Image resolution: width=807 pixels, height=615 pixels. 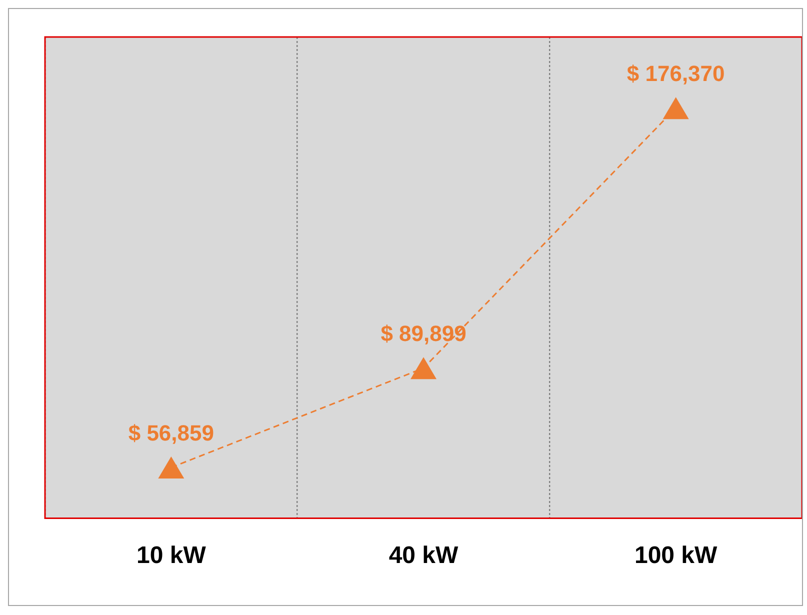 I want to click on data-label: $ 89,899, so click(x=423, y=333).